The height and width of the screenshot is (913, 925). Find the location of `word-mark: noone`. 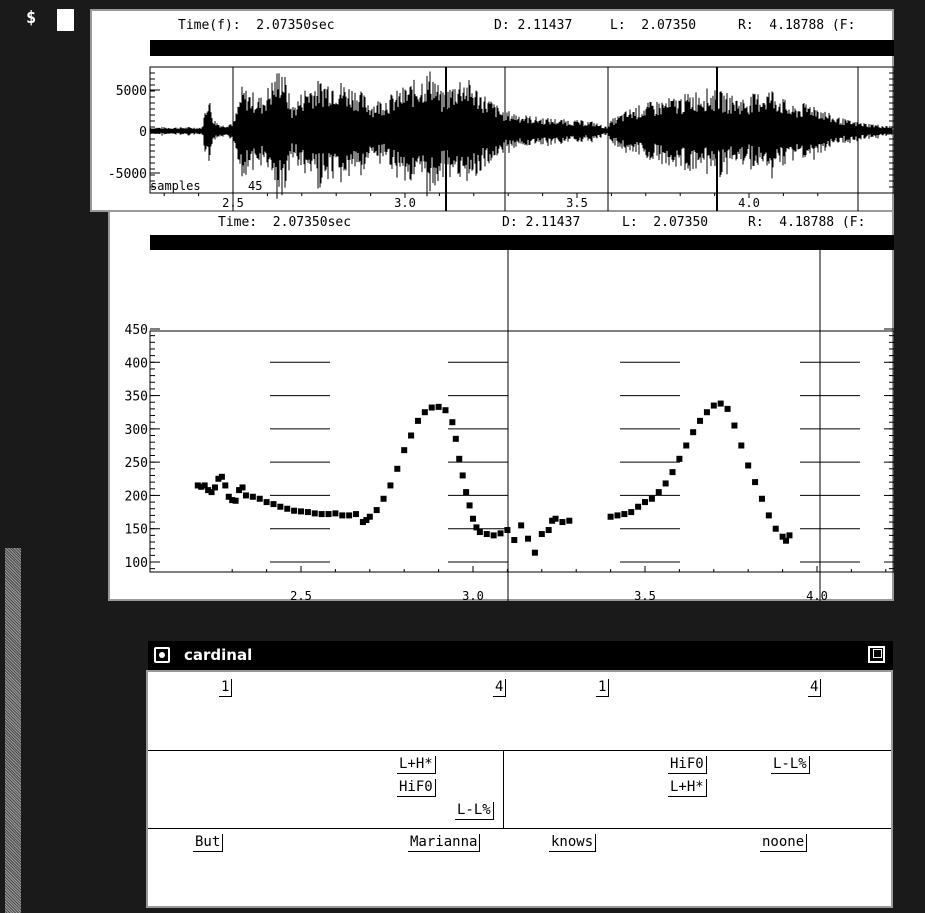

word-mark: noone is located at coordinates (784, 843).